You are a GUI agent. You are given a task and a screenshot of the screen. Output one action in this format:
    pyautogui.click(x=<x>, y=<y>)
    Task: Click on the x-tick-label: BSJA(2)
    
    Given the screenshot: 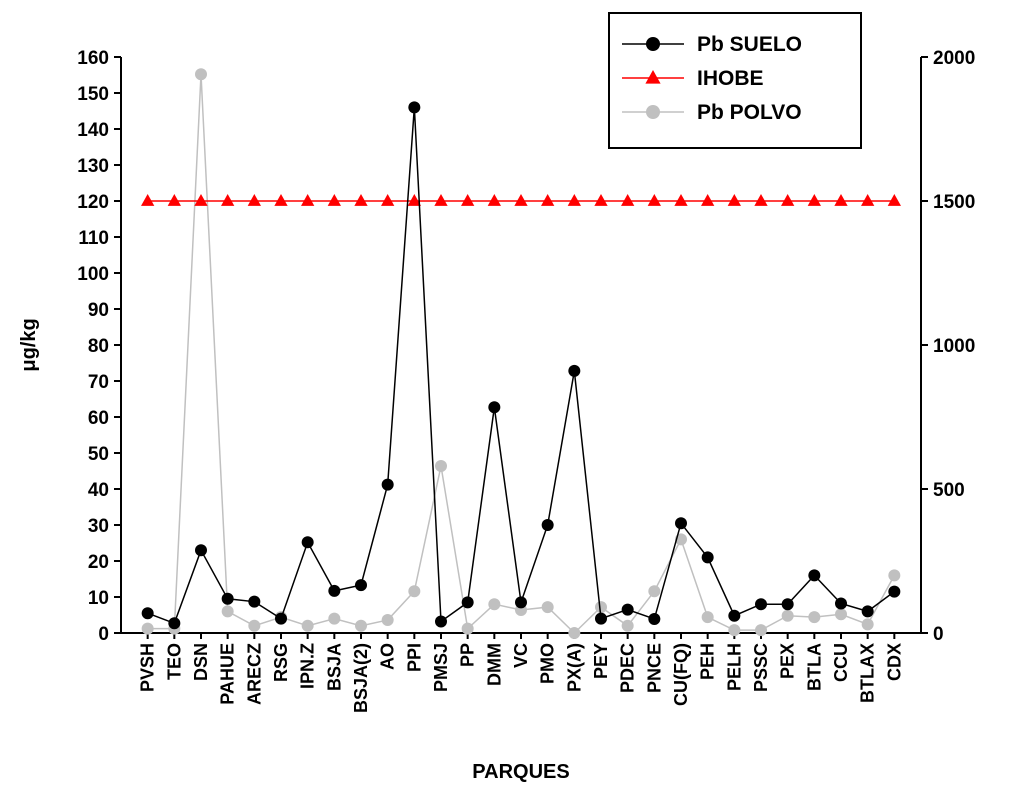 What is the action you would take?
    pyautogui.click(x=361, y=678)
    